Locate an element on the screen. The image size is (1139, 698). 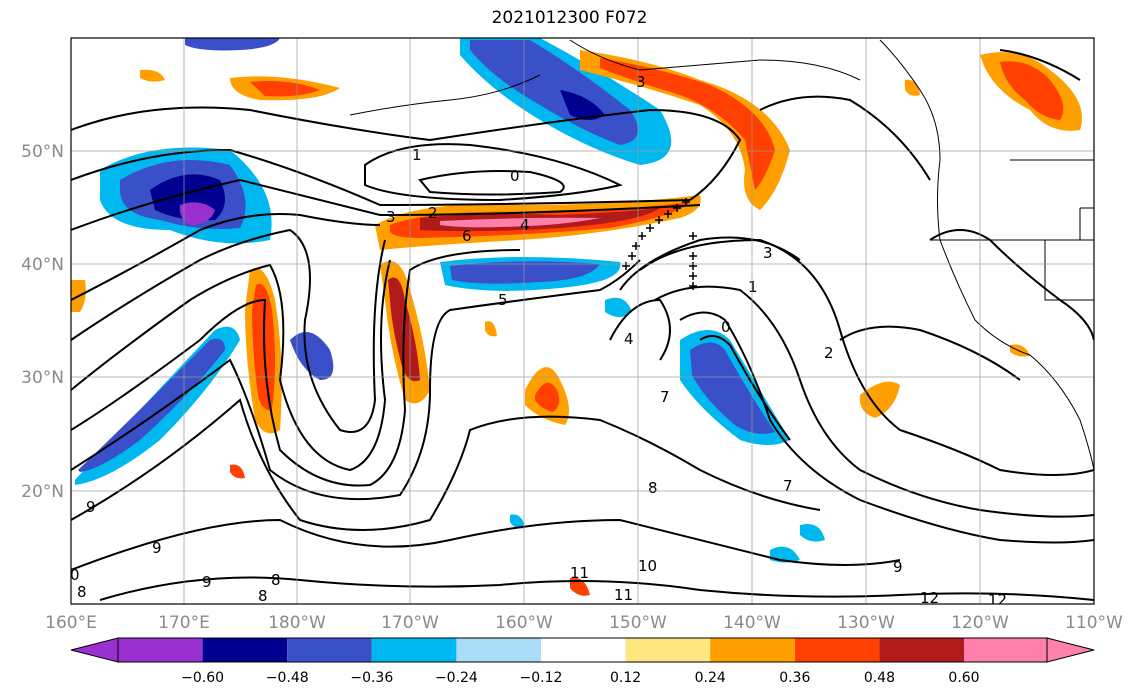
contour-label: 10 is located at coordinates (647, 566).